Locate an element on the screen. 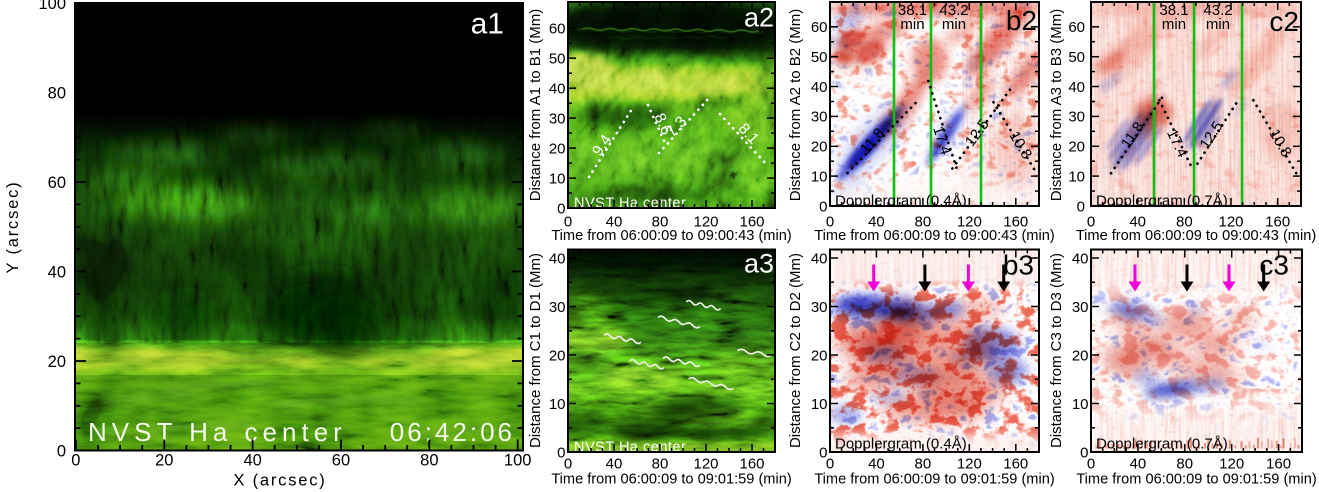 The image size is (1319, 492). svg-text: Y (arcsec) is located at coordinates (13, 227).